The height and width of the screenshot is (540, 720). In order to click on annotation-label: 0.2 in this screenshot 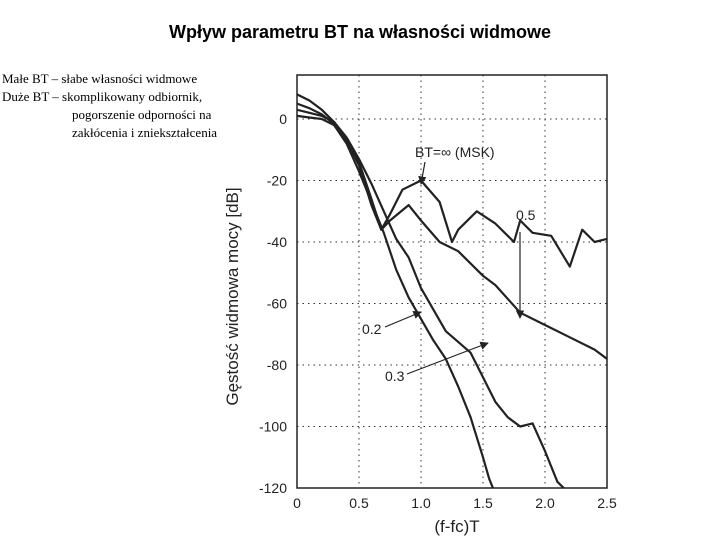, I will do `click(372, 329)`.